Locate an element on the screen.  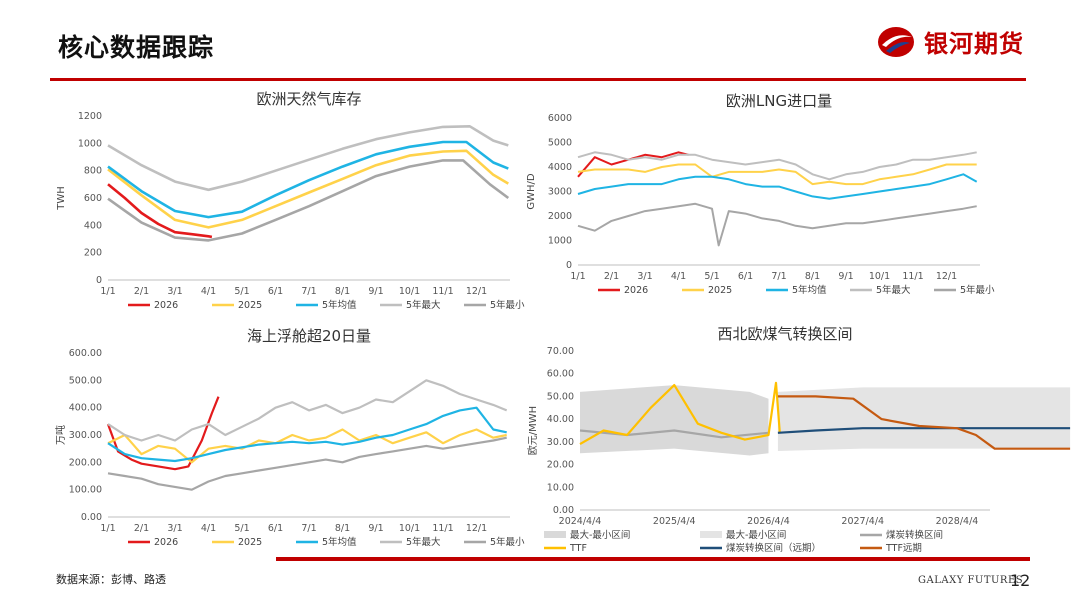
footer-divider is located at coordinates (653, 559).